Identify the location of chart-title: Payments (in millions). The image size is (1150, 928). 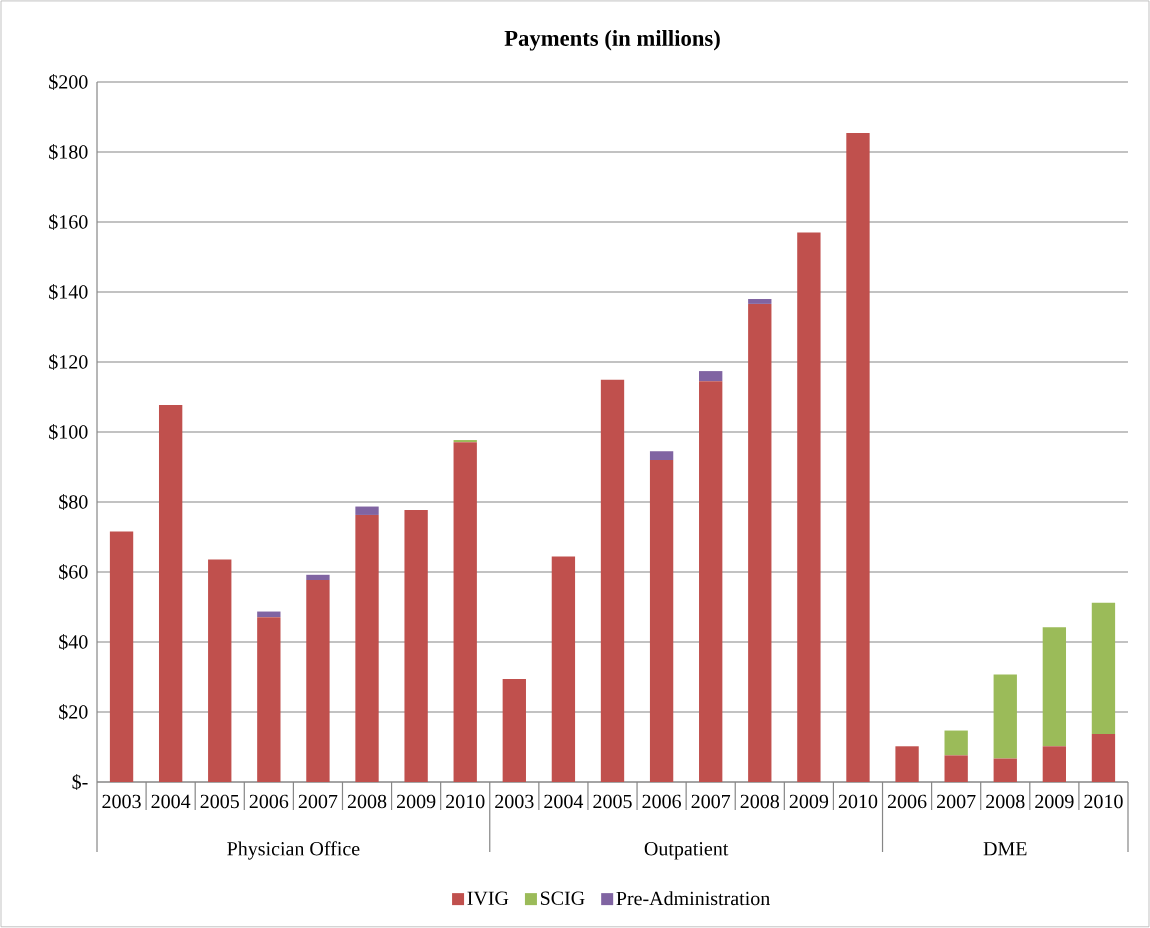
(612, 40).